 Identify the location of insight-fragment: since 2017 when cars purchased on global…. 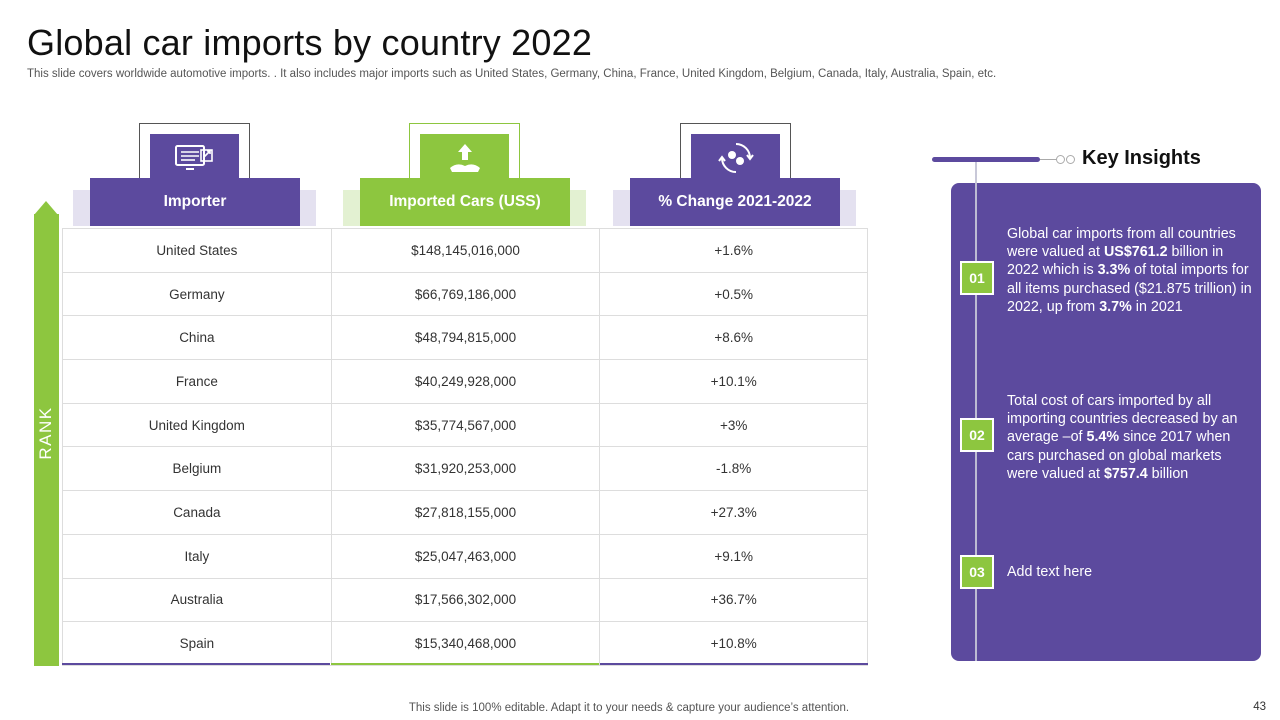
(1119, 455).